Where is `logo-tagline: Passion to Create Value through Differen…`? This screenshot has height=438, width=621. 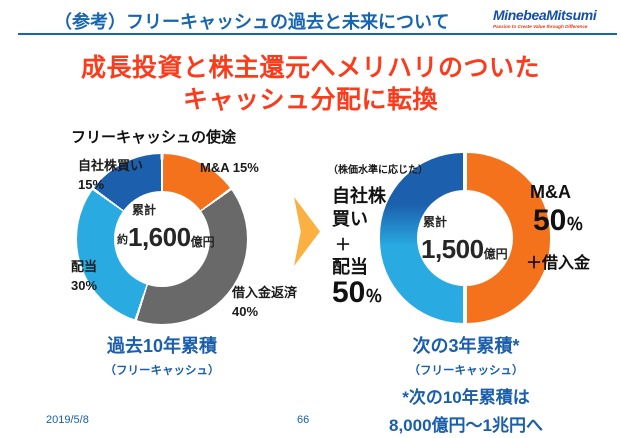 logo-tagline: Passion to Create Value through Differen… is located at coordinates (540, 26).